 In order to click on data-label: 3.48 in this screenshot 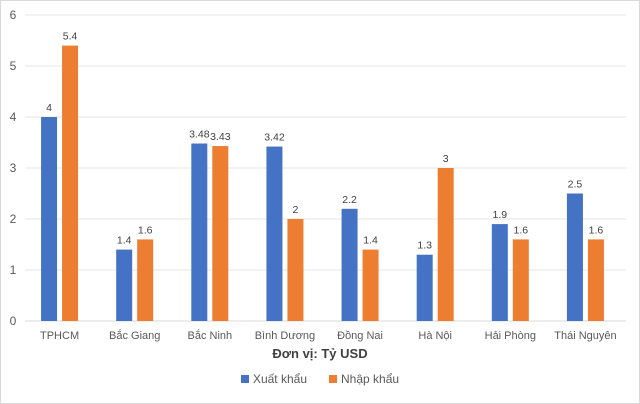, I will do `click(199, 135)`.